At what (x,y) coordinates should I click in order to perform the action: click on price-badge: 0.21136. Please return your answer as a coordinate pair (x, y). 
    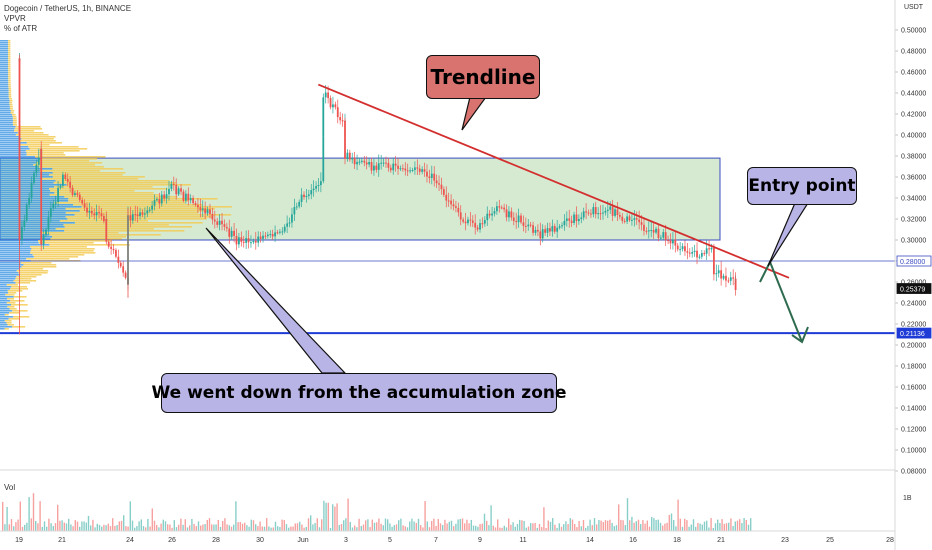
    Looking at the image, I should click on (914, 333).